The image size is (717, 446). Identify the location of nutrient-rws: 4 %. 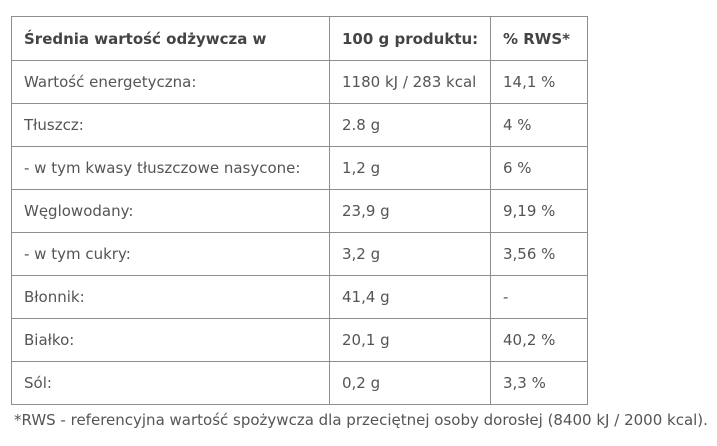
(539, 125).